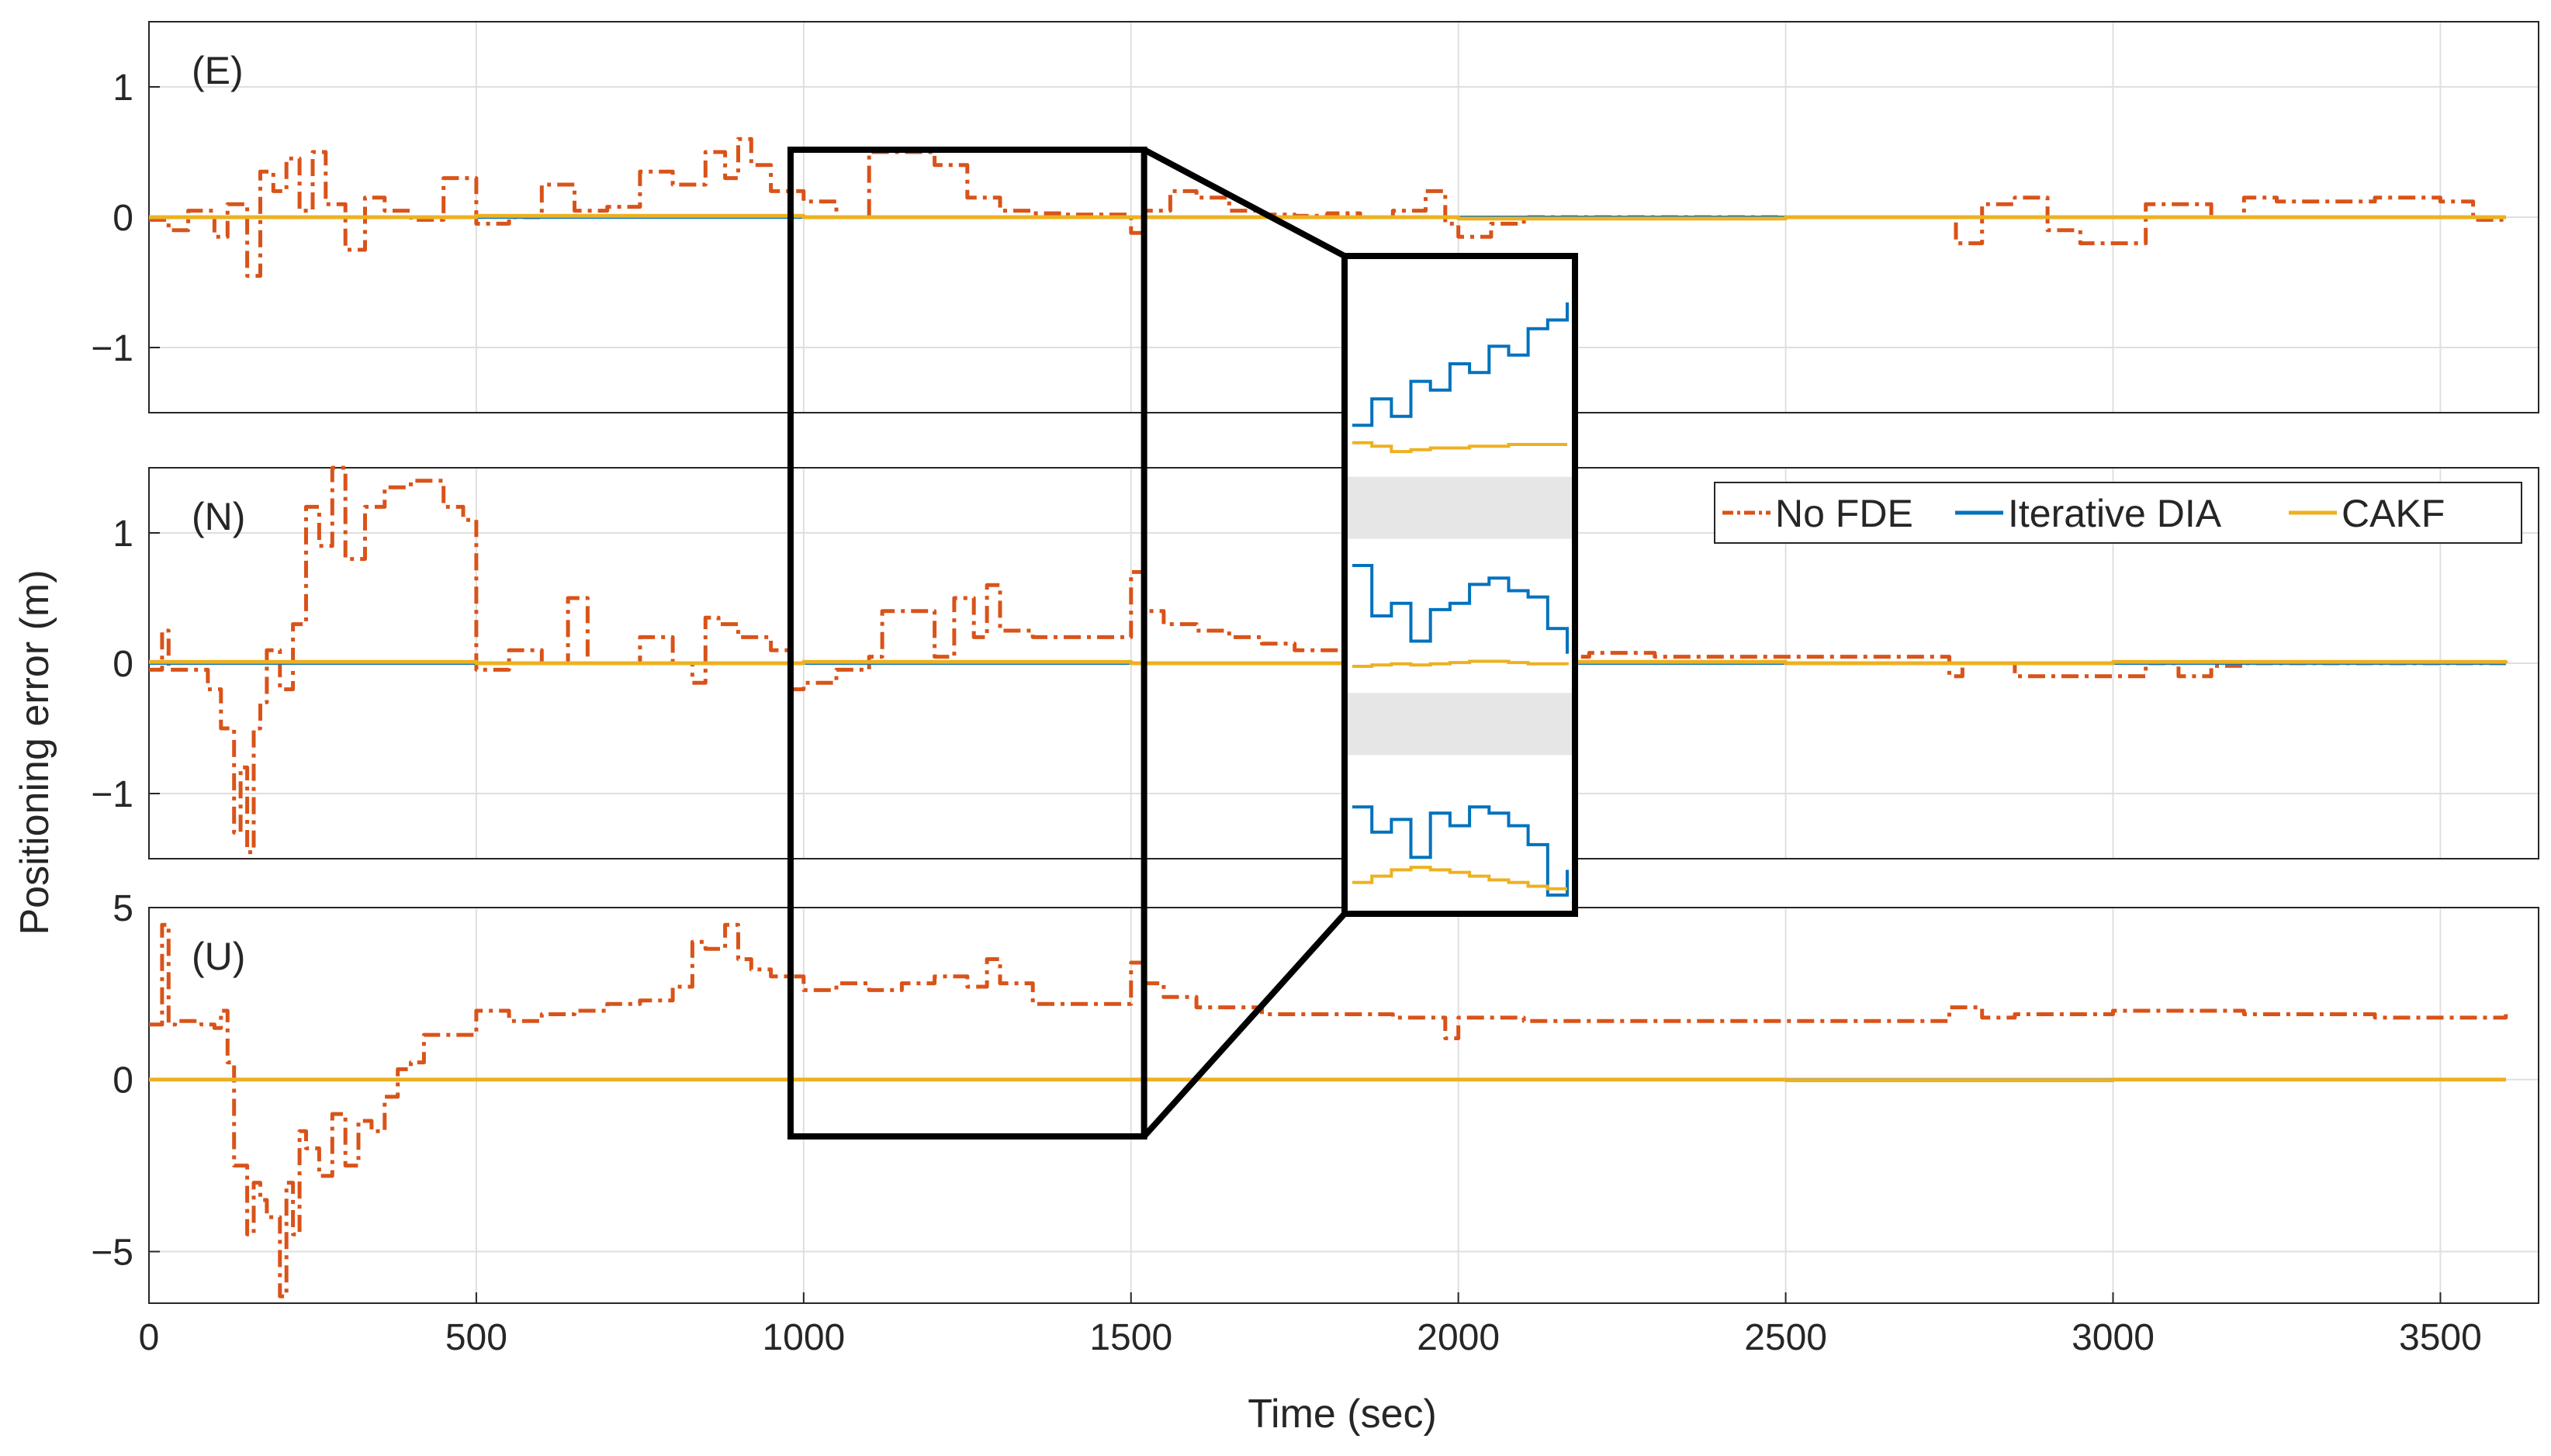 This screenshot has height=1456, width=2551. I want to click on legend: No FDE Iterative DIA CAKF, so click(2118, 513).